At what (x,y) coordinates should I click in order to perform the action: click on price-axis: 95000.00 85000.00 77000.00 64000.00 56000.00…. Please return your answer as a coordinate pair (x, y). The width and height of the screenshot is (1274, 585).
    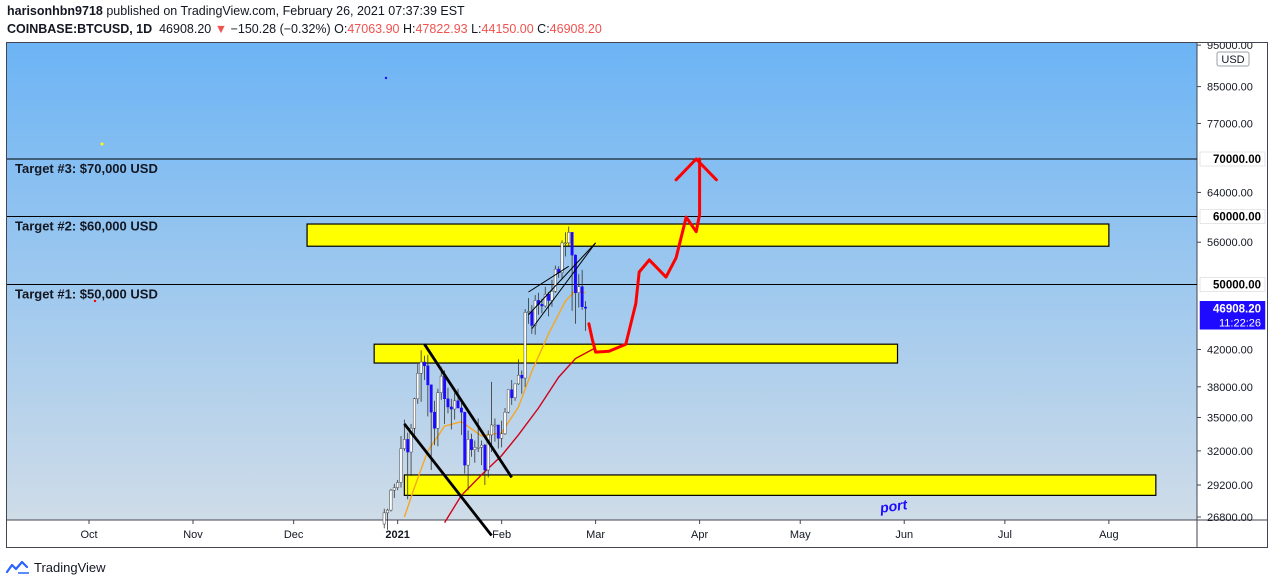
    Looking at the image, I should click on (1231, 283).